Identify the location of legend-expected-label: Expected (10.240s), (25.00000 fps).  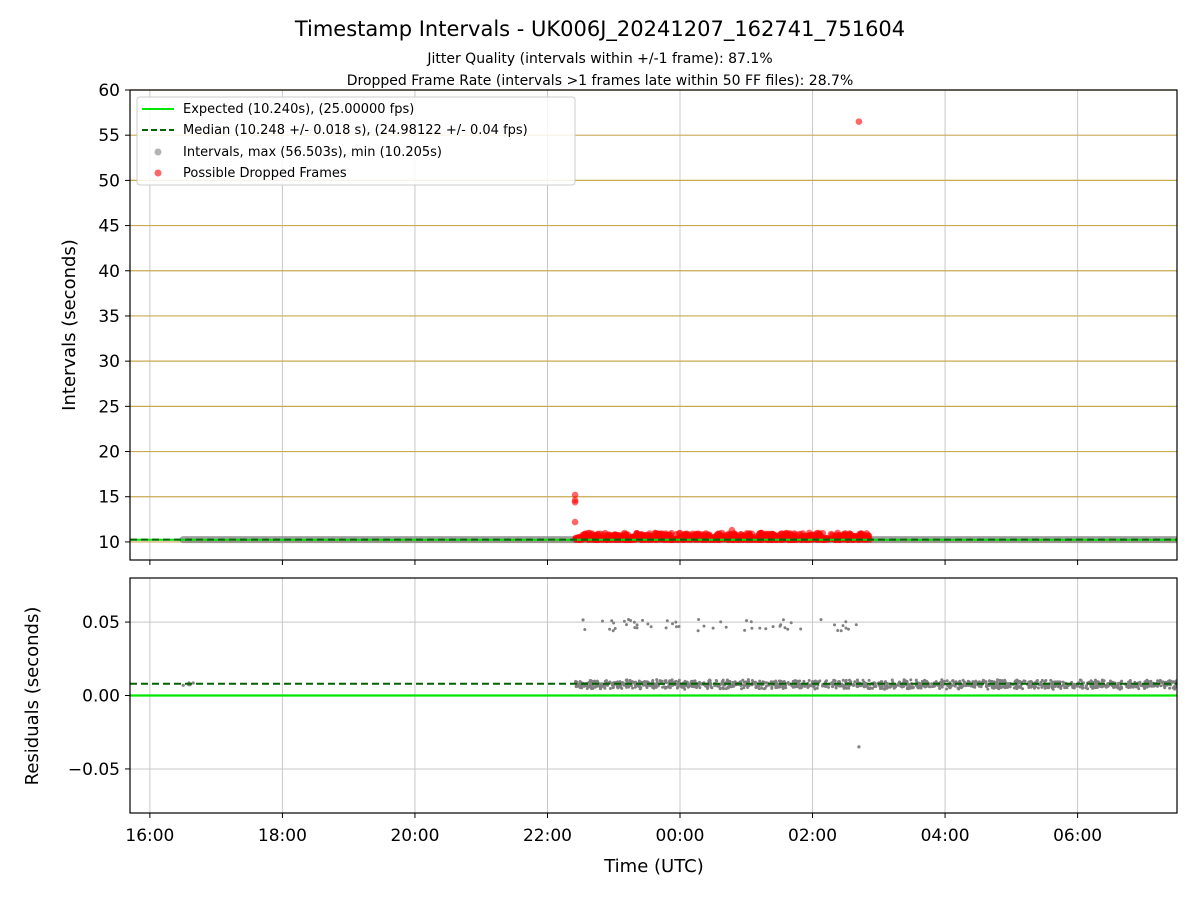
(298, 109).